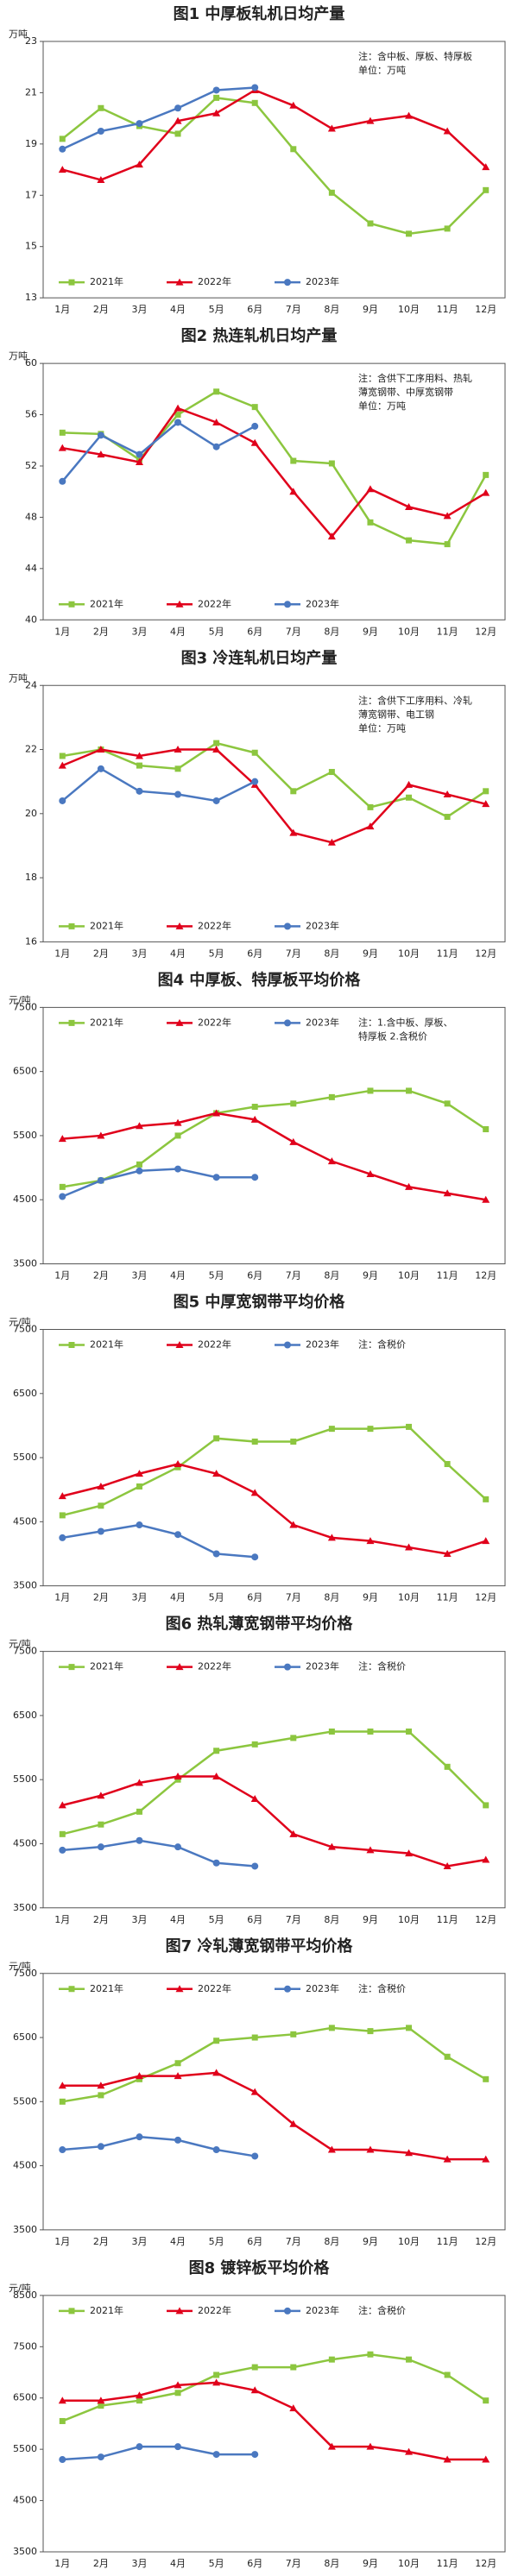 Image resolution: width=518 pixels, height=2576 pixels. What do you see at coordinates (331, 1276) in the screenshot?
I see `x-tick-label: 8月` at bounding box center [331, 1276].